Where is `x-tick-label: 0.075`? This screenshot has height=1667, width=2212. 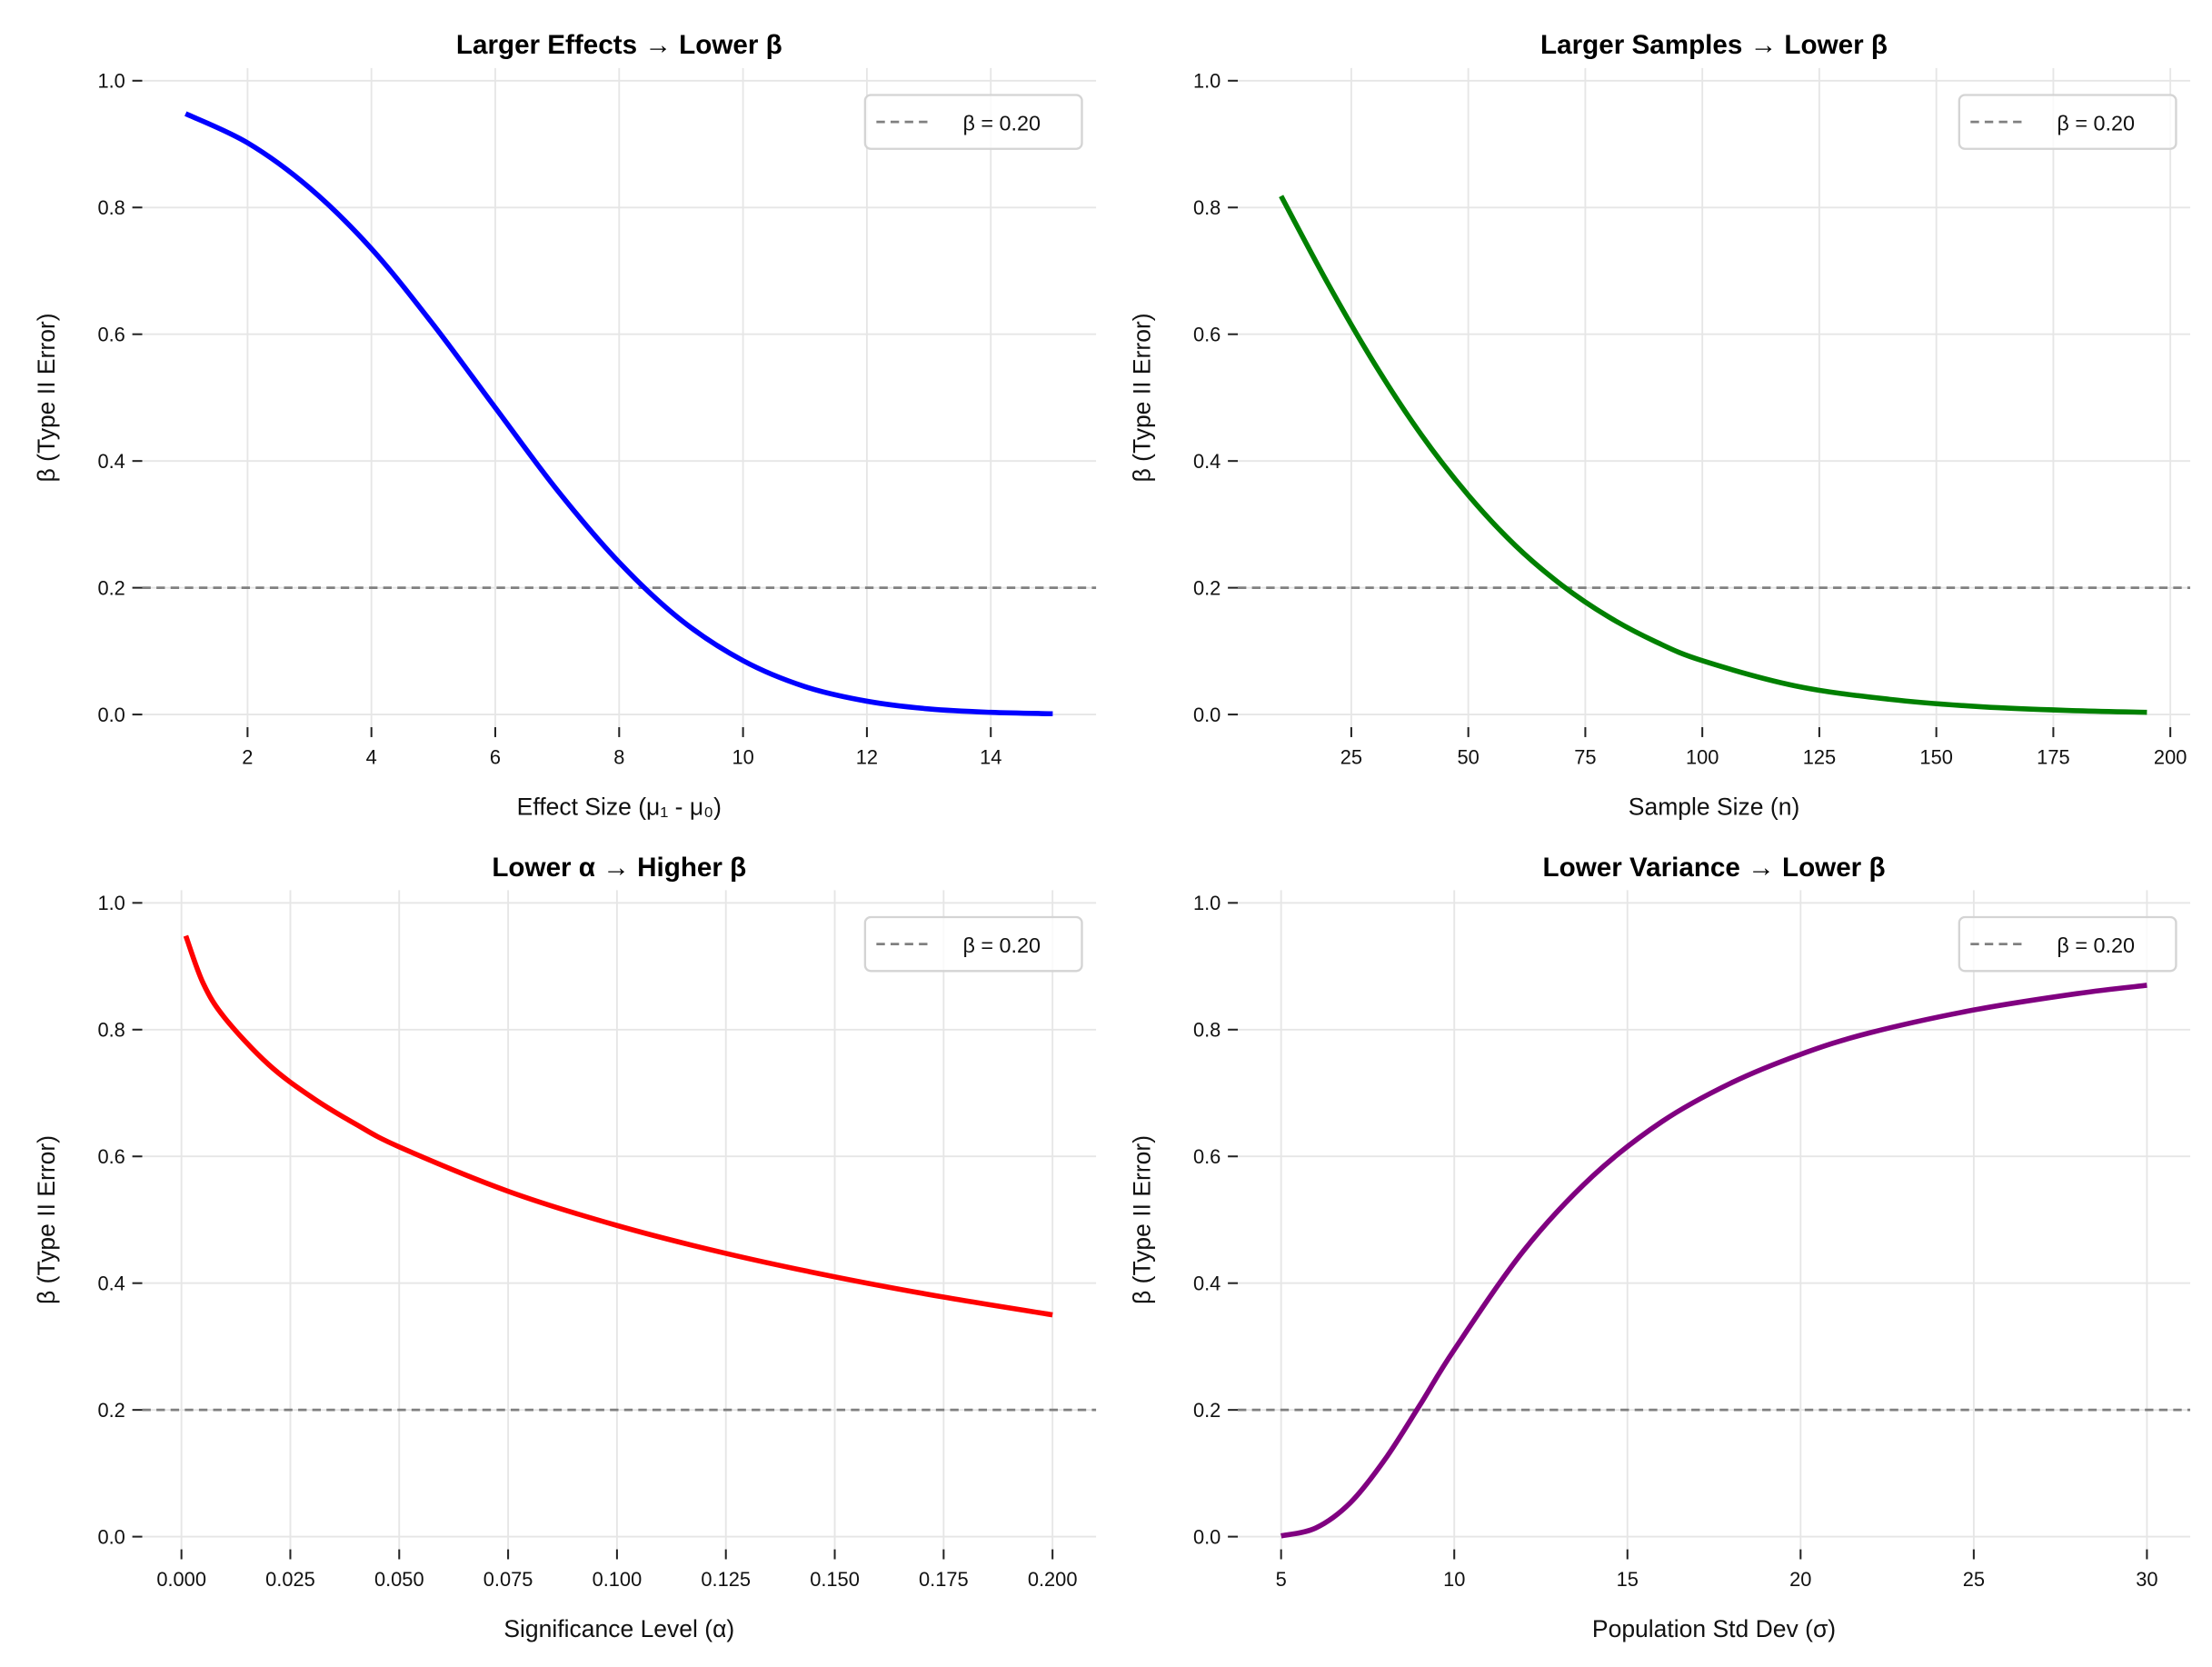
x-tick-label: 0.075 is located at coordinates (508, 1579).